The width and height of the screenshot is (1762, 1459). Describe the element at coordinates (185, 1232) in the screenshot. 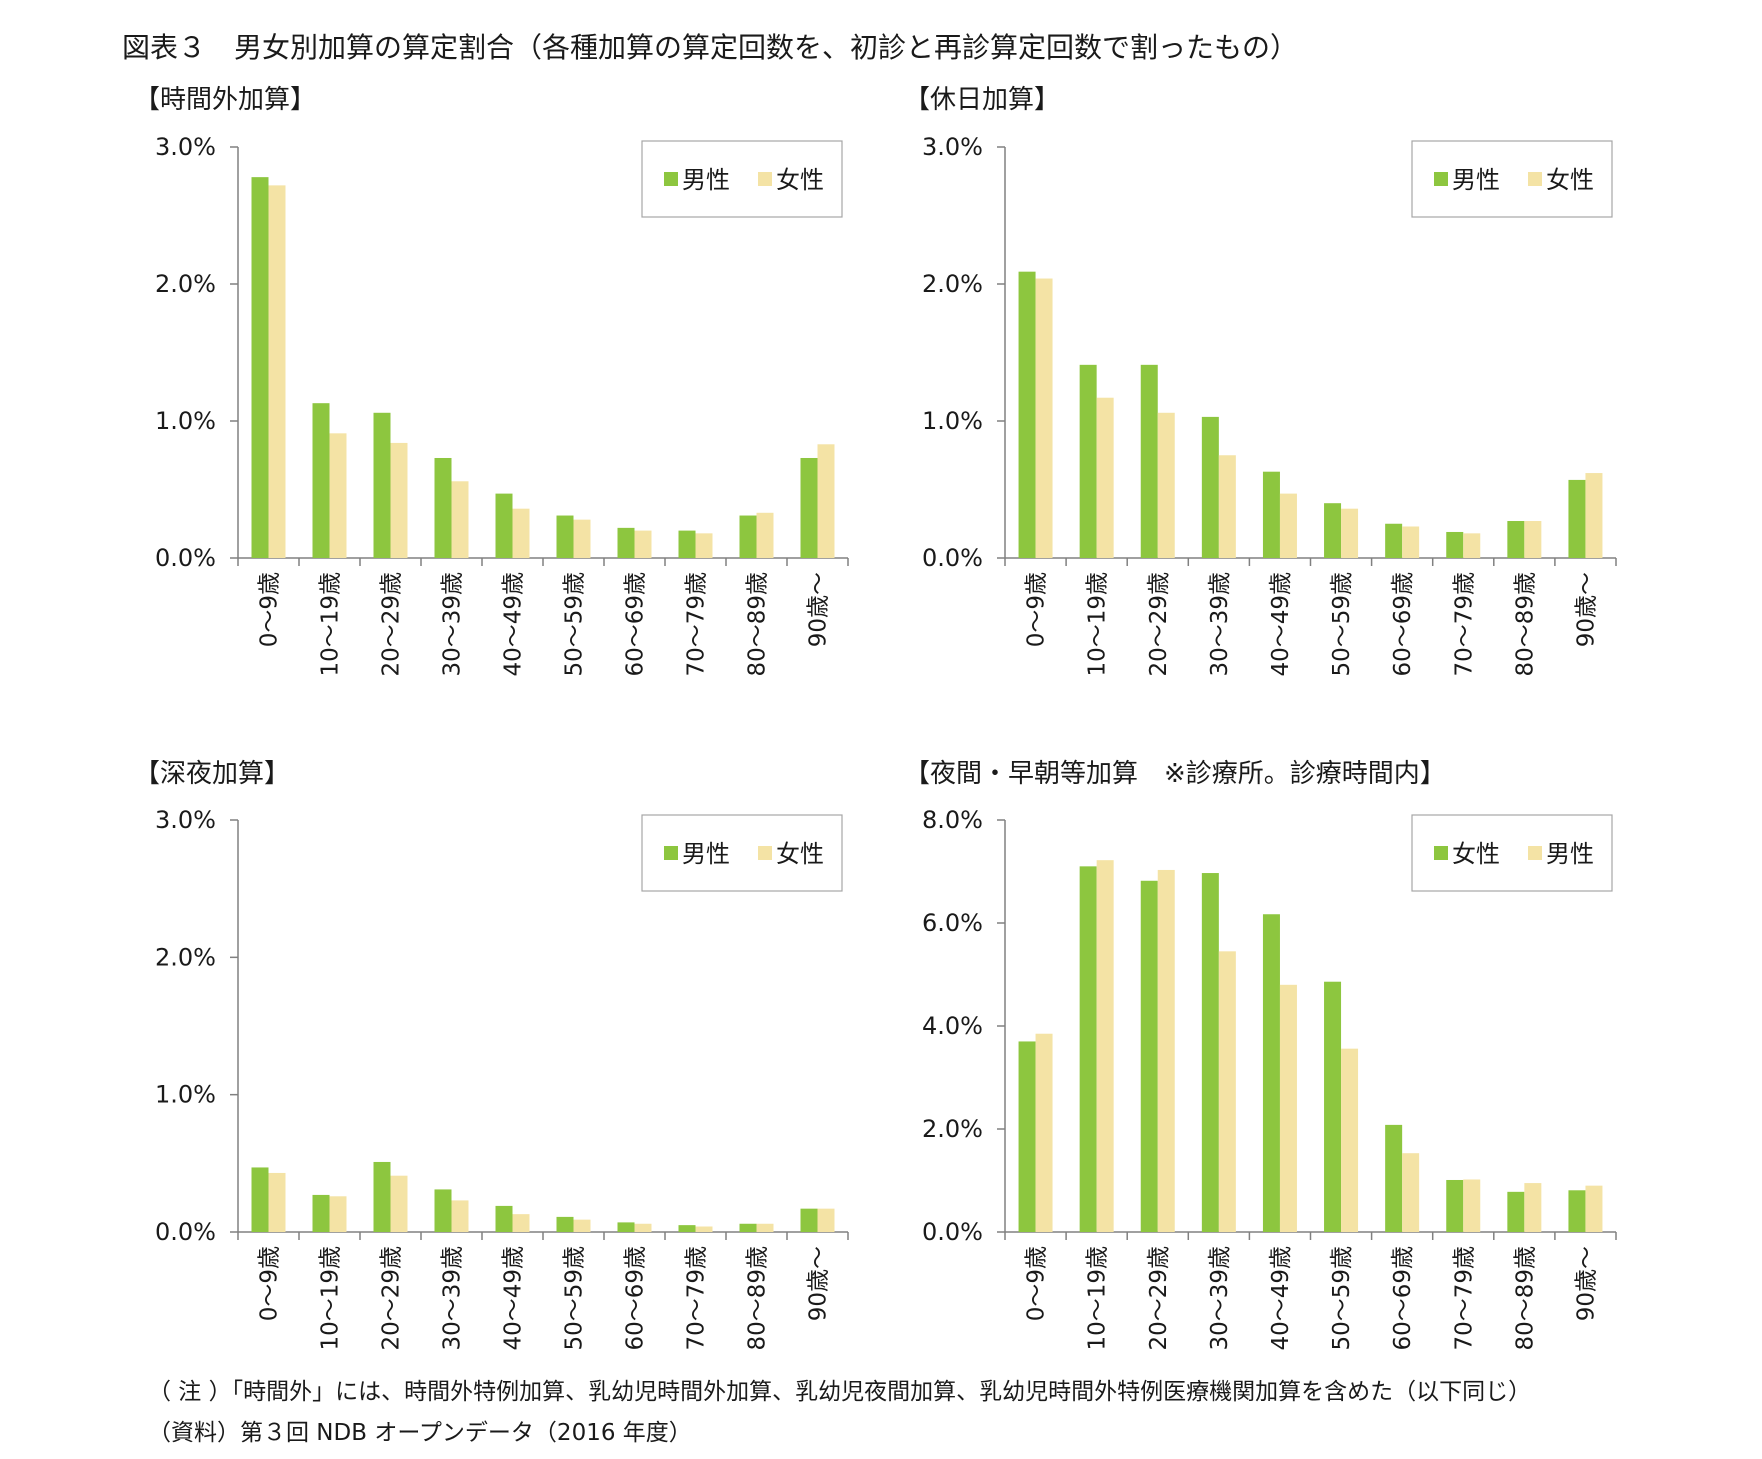

I see `chart3-y-tick-label: 0.0%` at that location.